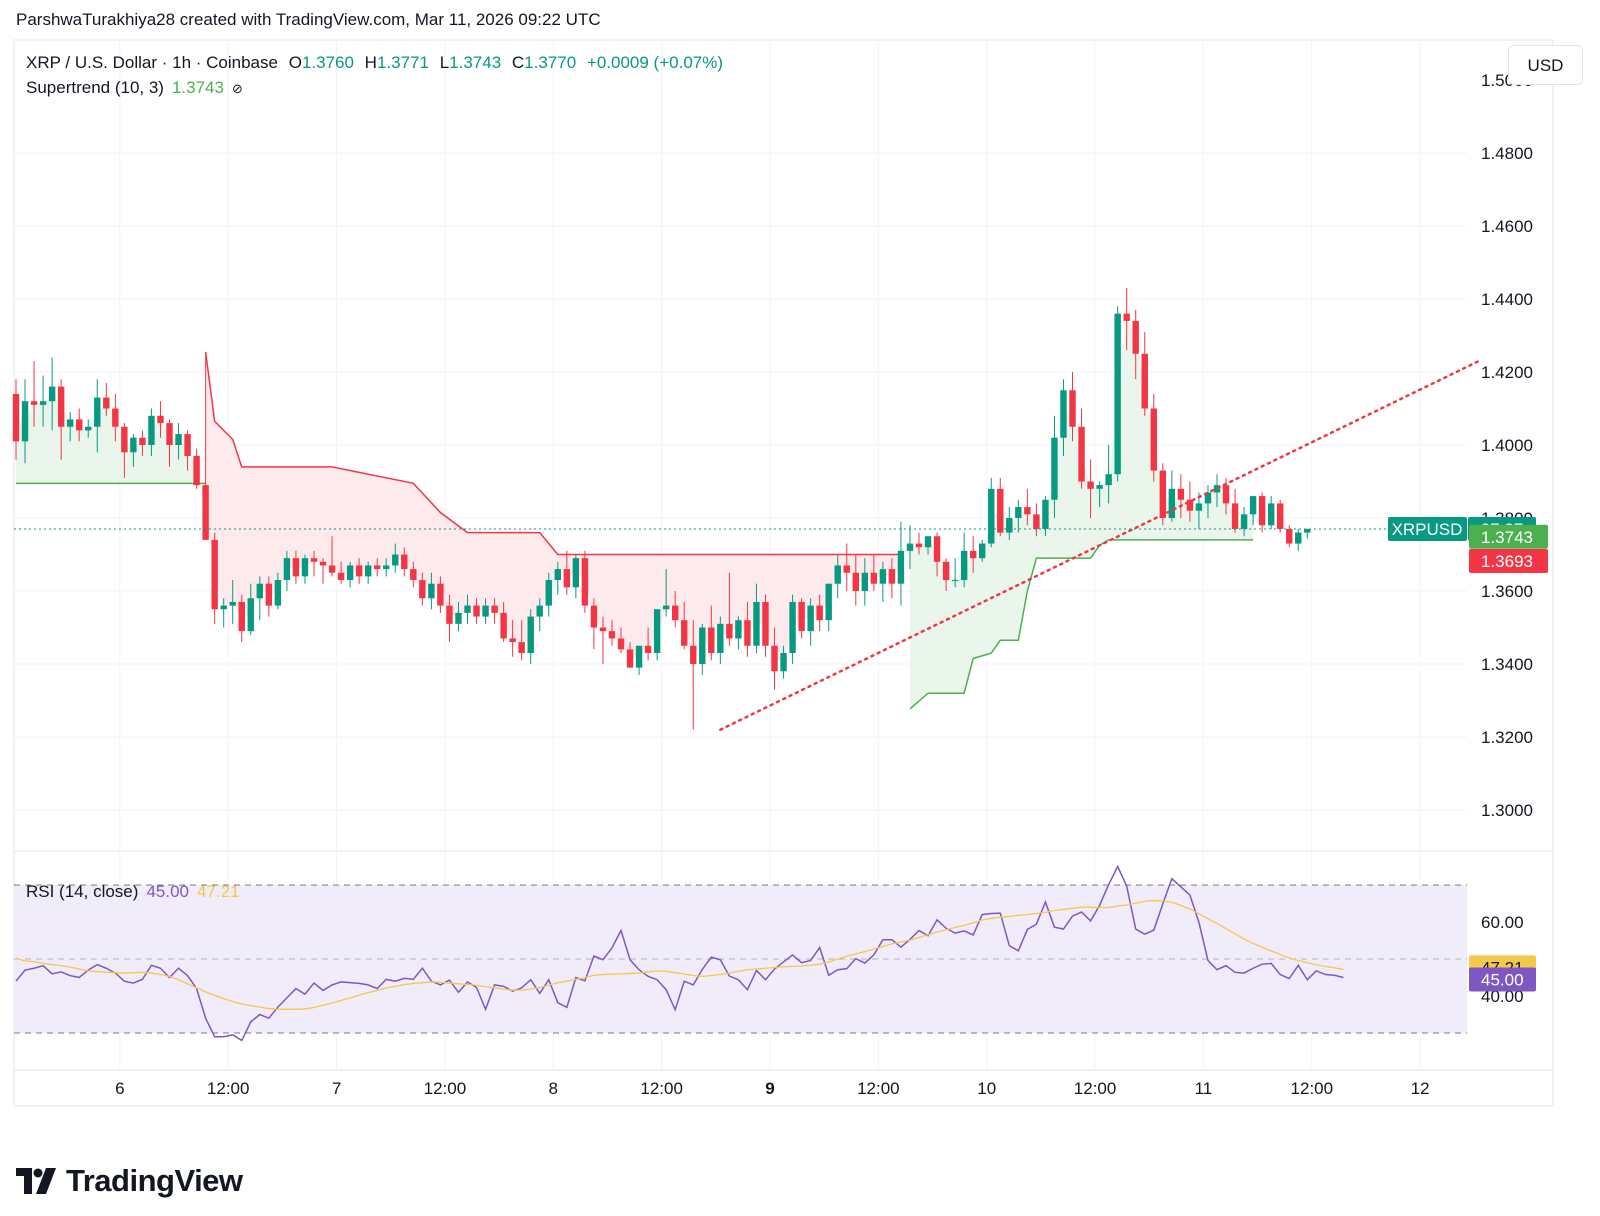 The width and height of the screenshot is (1600, 1216). Describe the element at coordinates (295, 62) in the screenshot. I see `open-label: O` at that location.